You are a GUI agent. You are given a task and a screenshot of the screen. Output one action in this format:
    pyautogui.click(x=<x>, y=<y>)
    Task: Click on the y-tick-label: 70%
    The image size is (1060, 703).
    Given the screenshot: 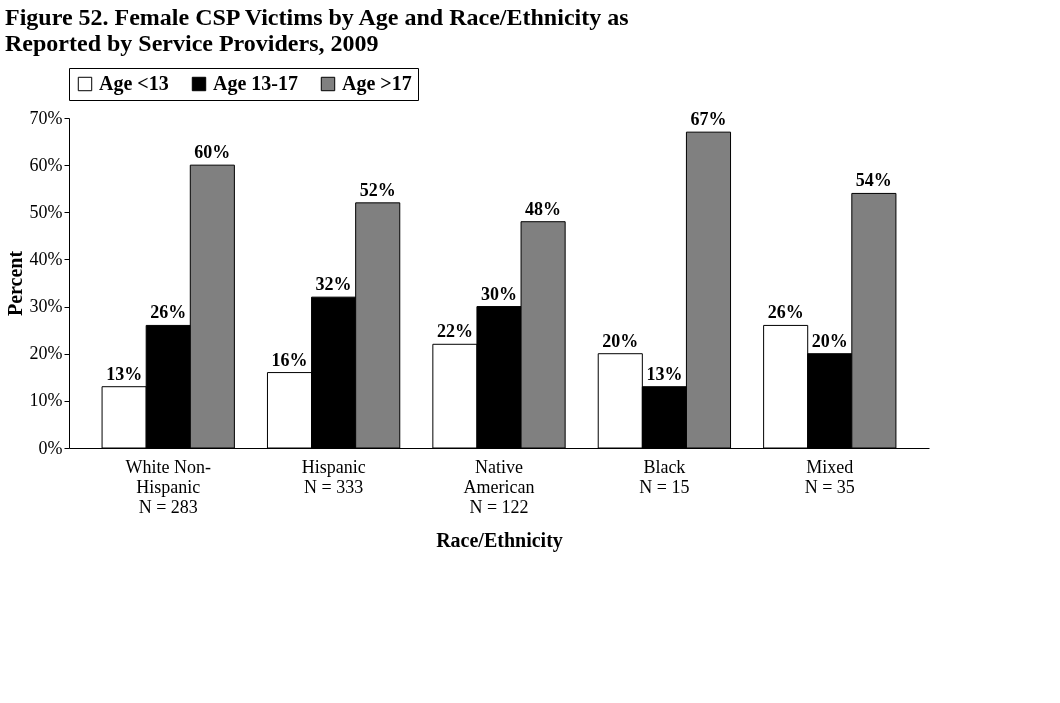 What is the action you would take?
    pyautogui.click(x=46, y=117)
    